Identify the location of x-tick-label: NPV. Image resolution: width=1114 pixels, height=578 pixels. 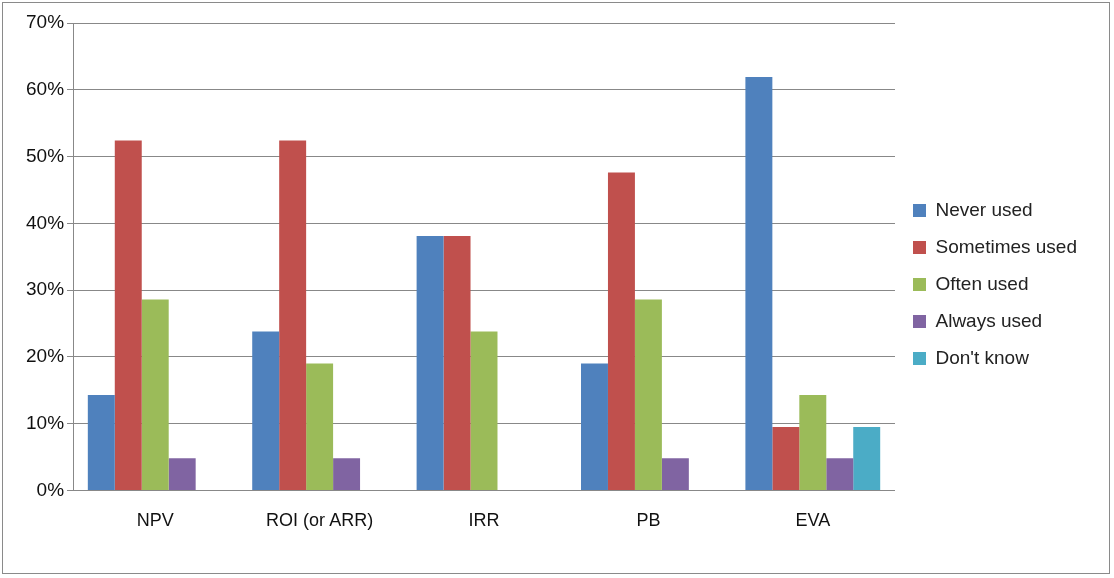
(155, 520).